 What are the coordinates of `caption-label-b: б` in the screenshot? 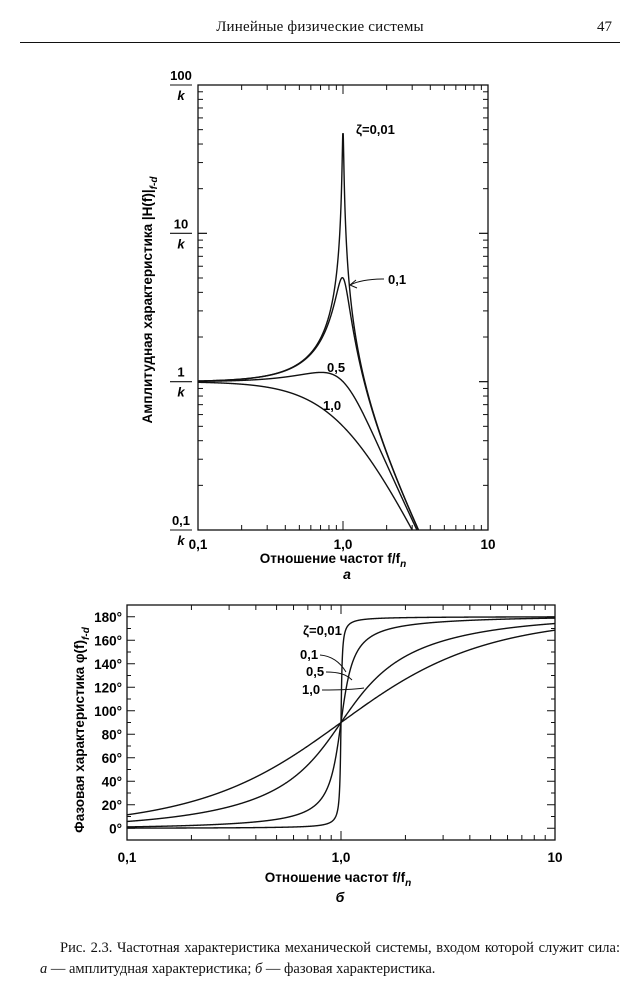 It's located at (258, 969).